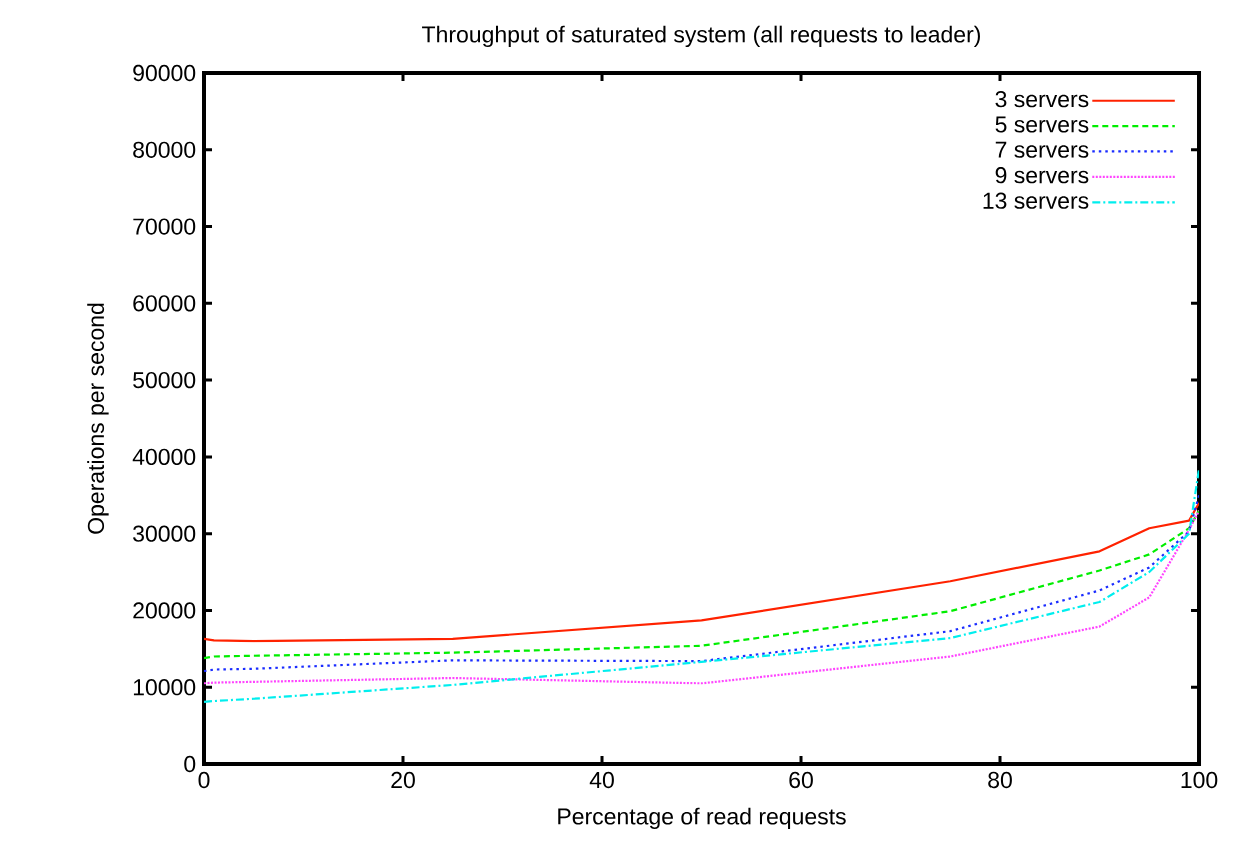 This screenshot has height=862, width=1260. What do you see at coordinates (190, 764) in the screenshot?
I see `y-tick-label: 0` at bounding box center [190, 764].